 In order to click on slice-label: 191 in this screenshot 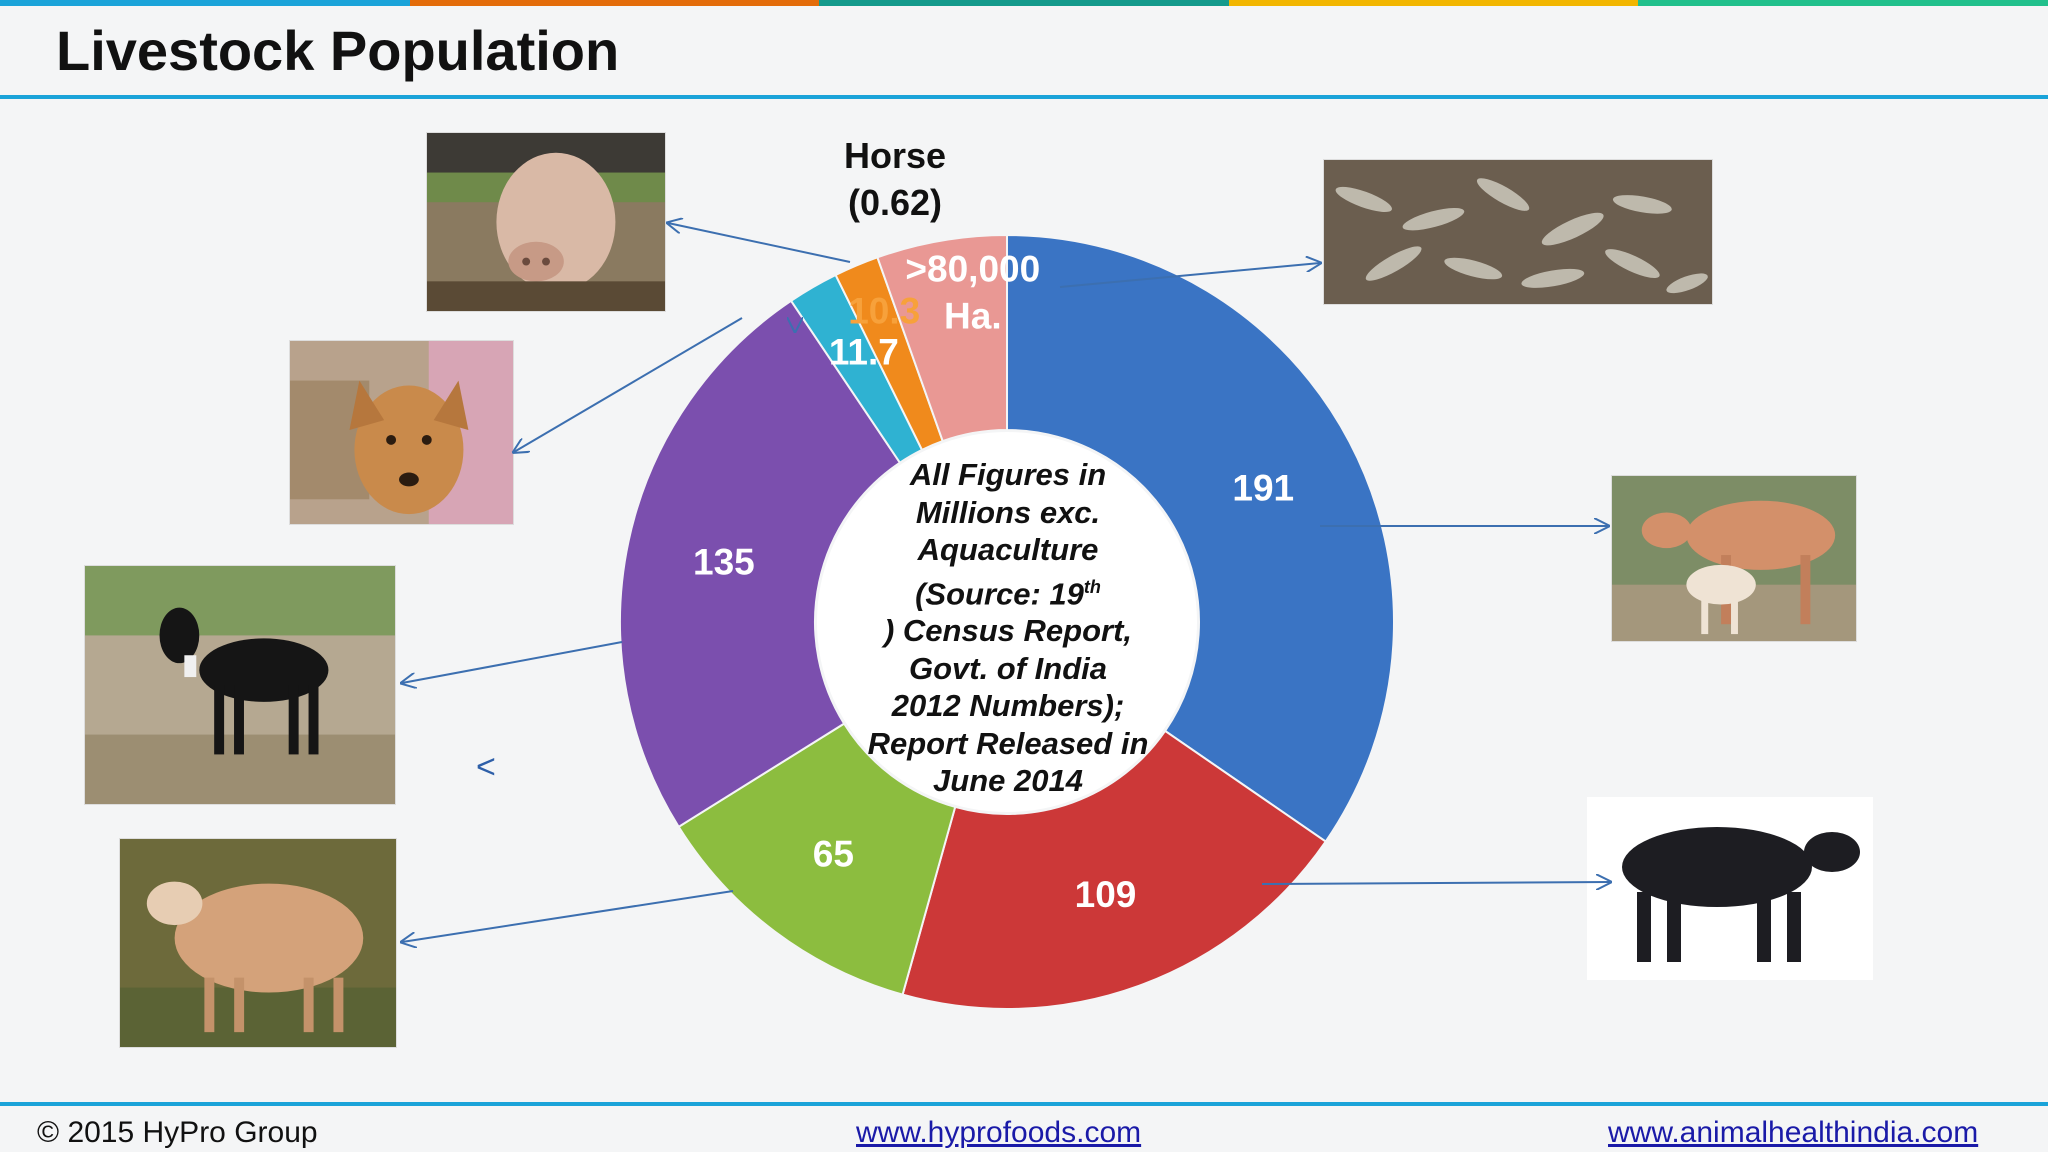, I will do `click(1263, 487)`.